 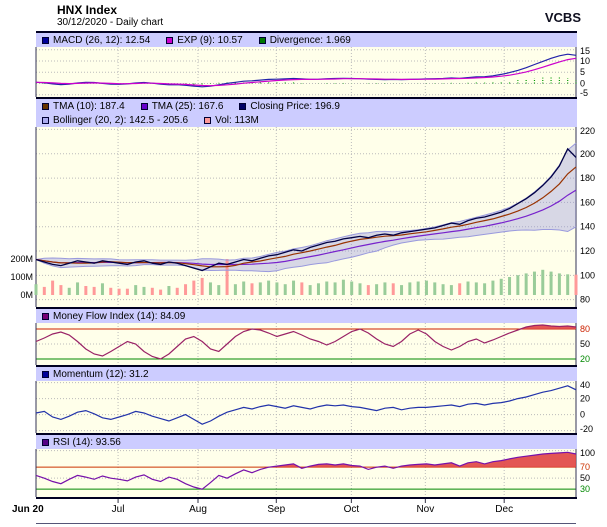 I want to click on rsi-swatch, so click(x=45, y=442).